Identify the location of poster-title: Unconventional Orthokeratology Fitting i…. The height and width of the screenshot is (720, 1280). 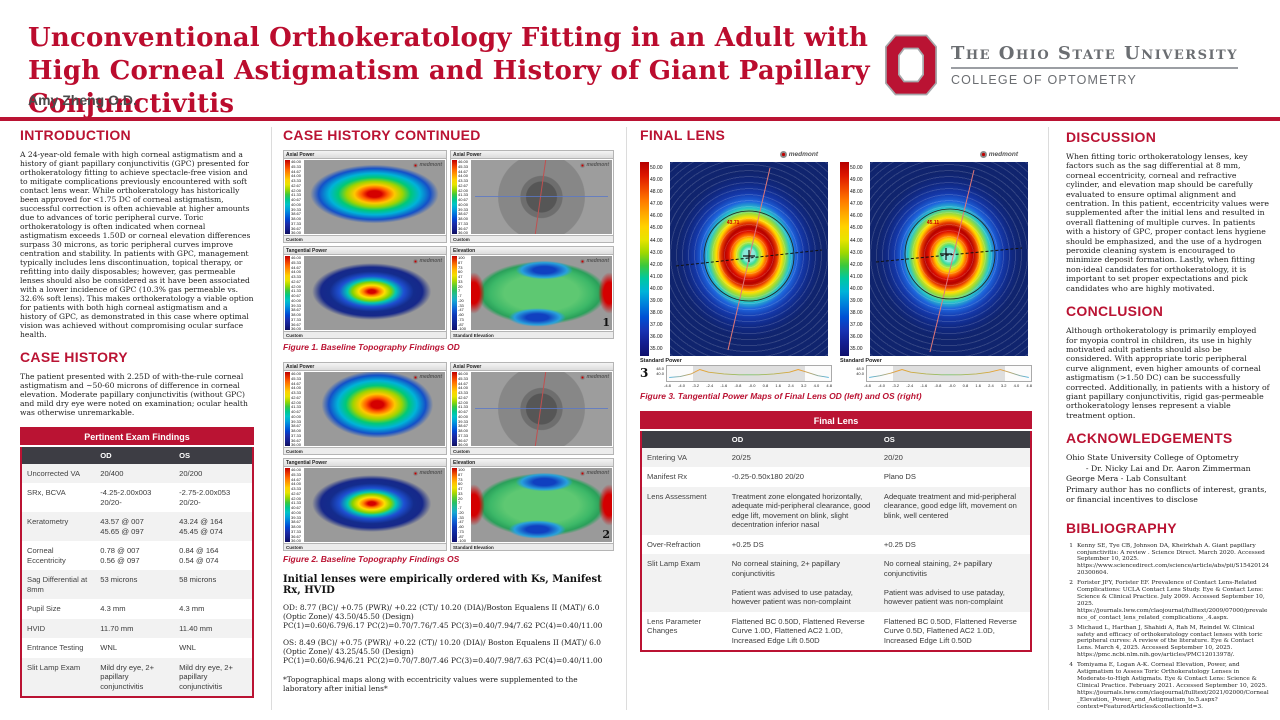
(449, 71).